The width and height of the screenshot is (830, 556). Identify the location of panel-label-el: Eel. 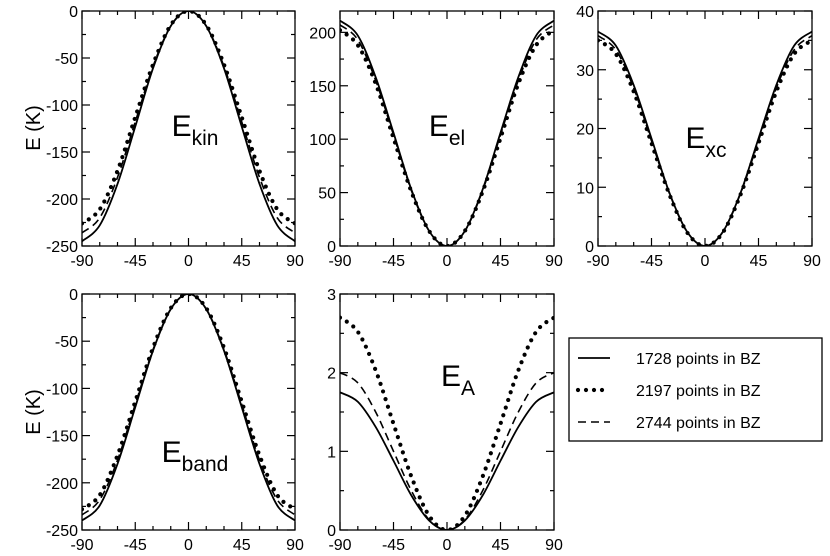
(447, 130).